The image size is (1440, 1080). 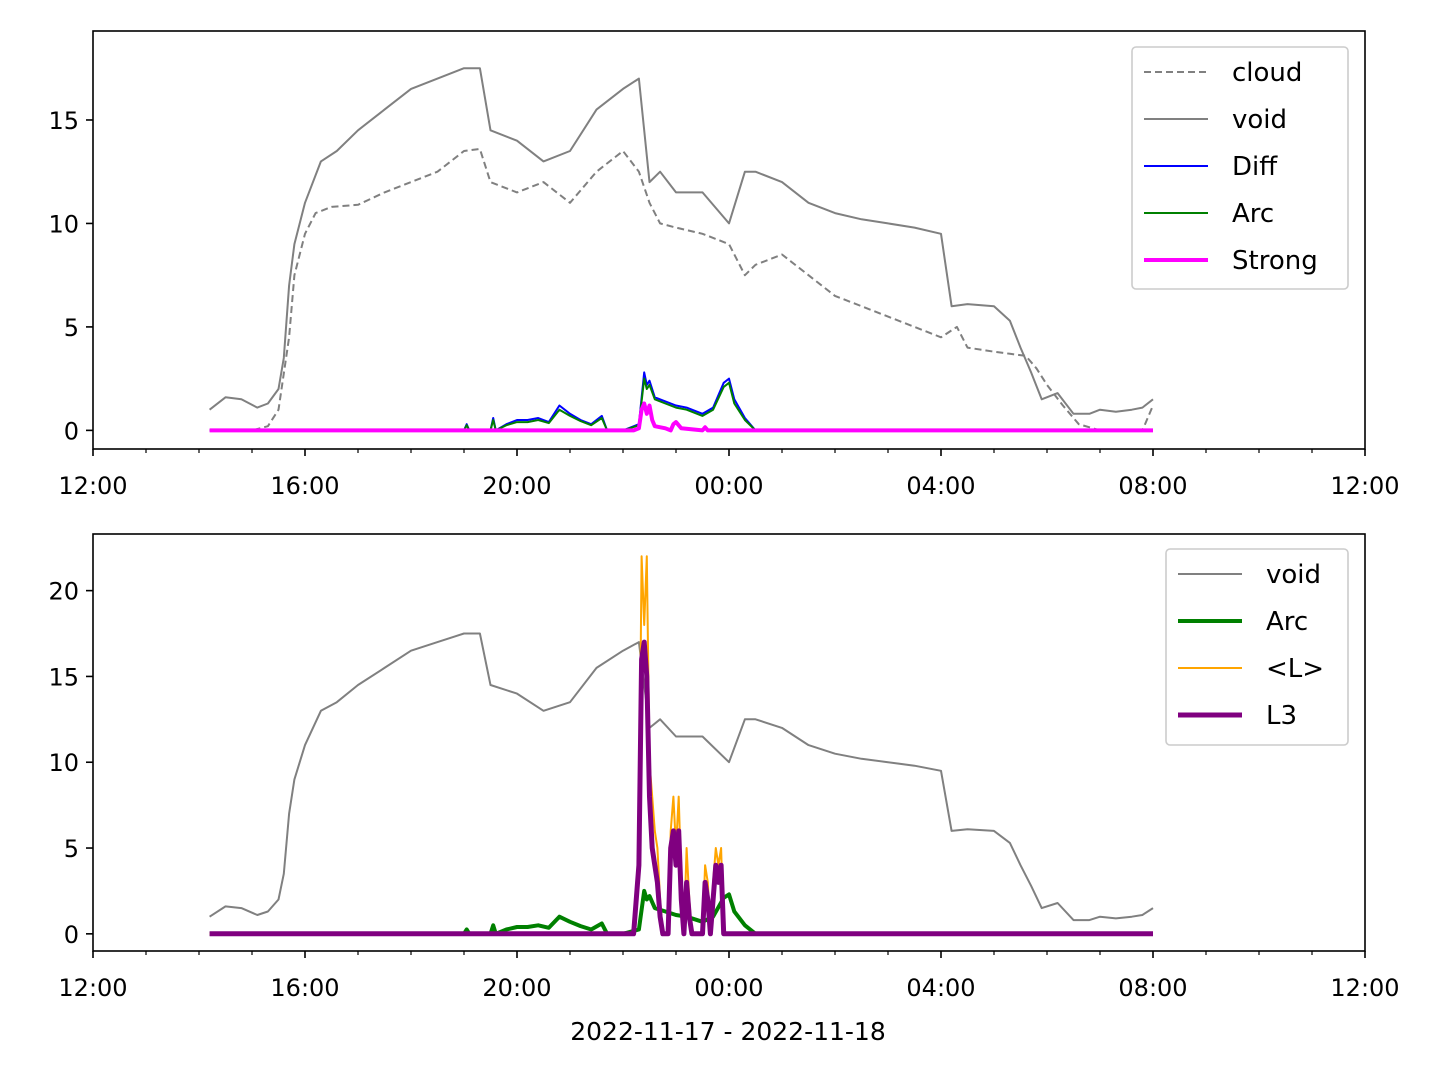 I want to click on legend-label-strong: Strong, so click(x=1275, y=261).